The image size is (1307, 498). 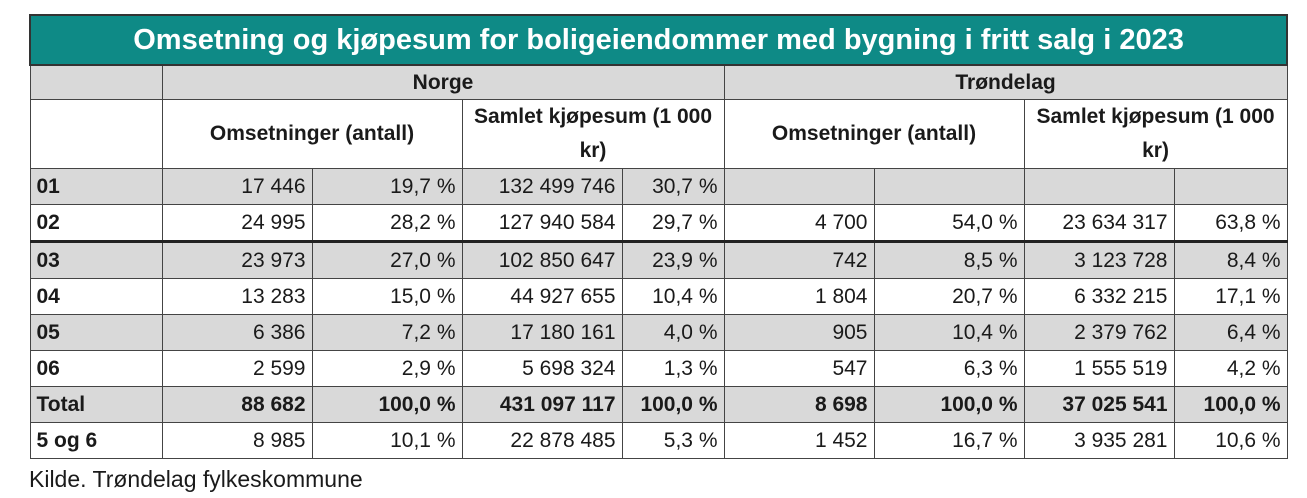 I want to click on table-cell: 10,1 %, so click(x=387, y=440).